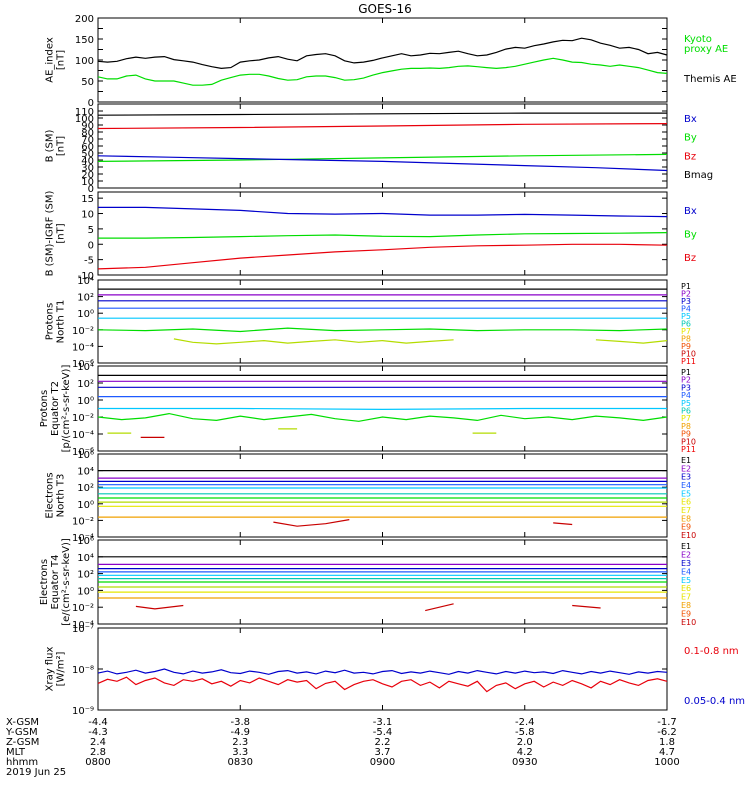 Image resolution: width=750 pixels, height=800 pixels. Describe the element at coordinates (686, 301) in the screenshot. I see `legend-entry: P3` at that location.